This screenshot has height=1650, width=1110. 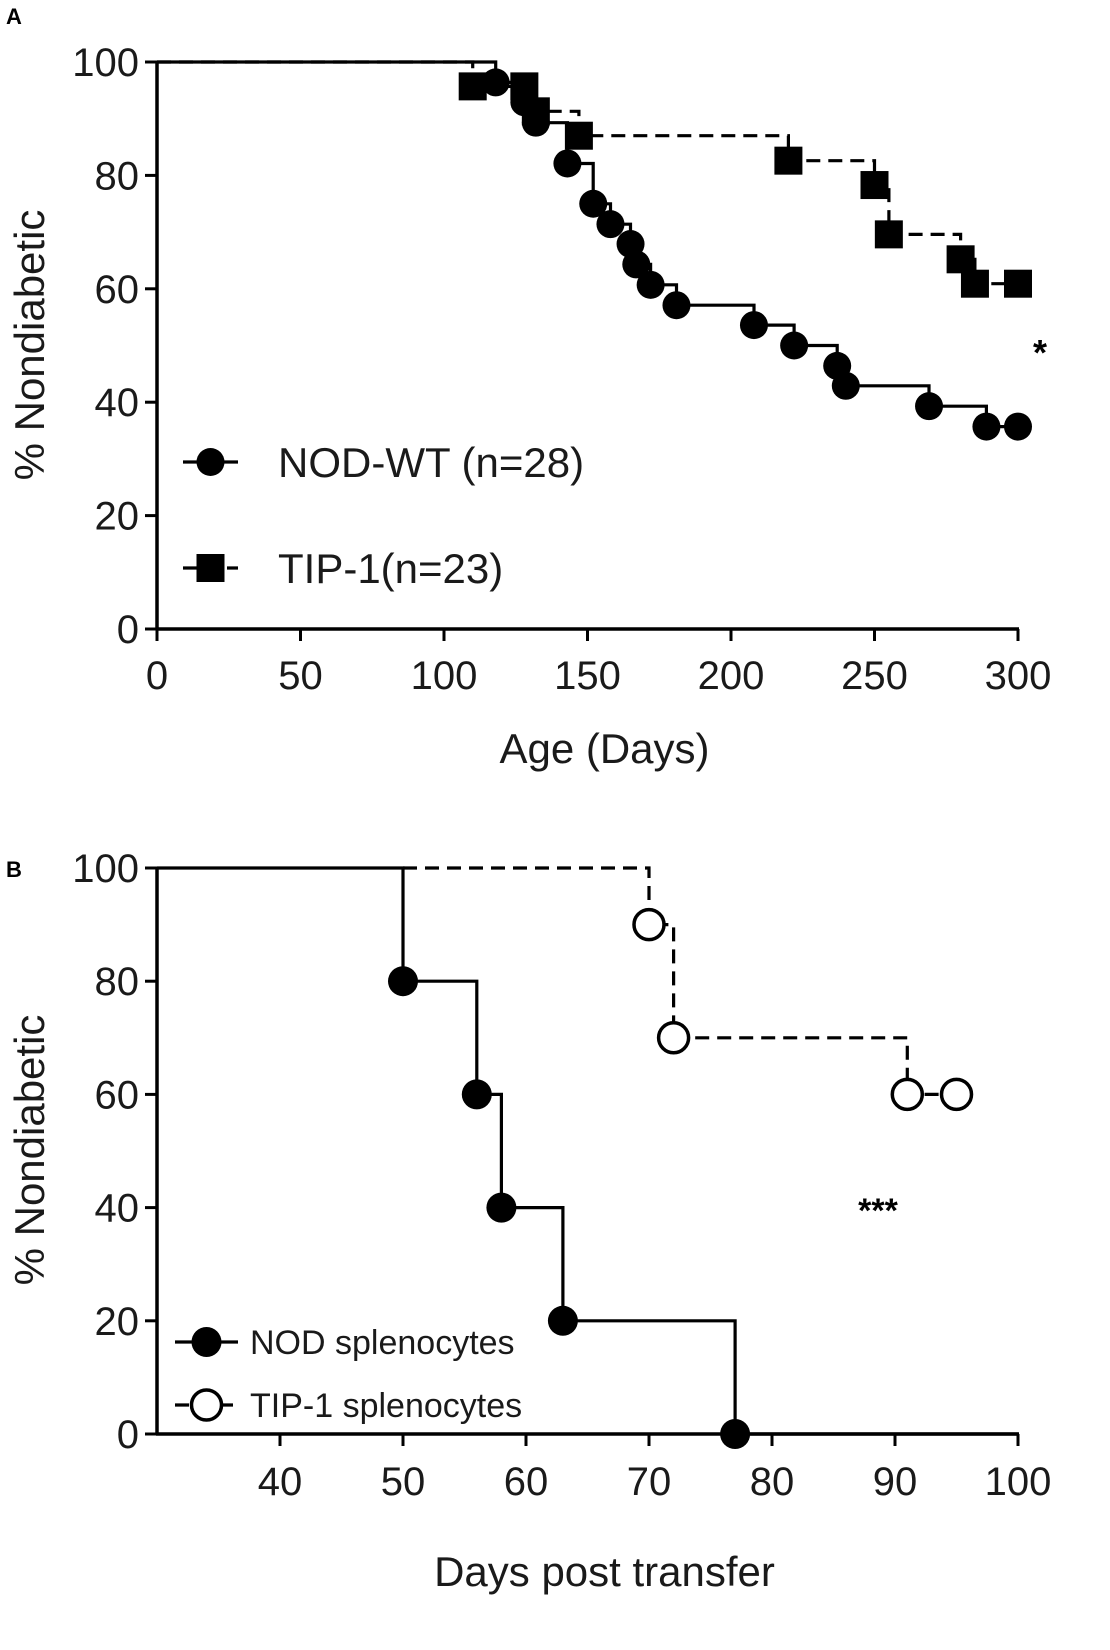 What do you see at coordinates (105, 63) in the screenshot?
I see `panel-a-y-tick-label: 100` at bounding box center [105, 63].